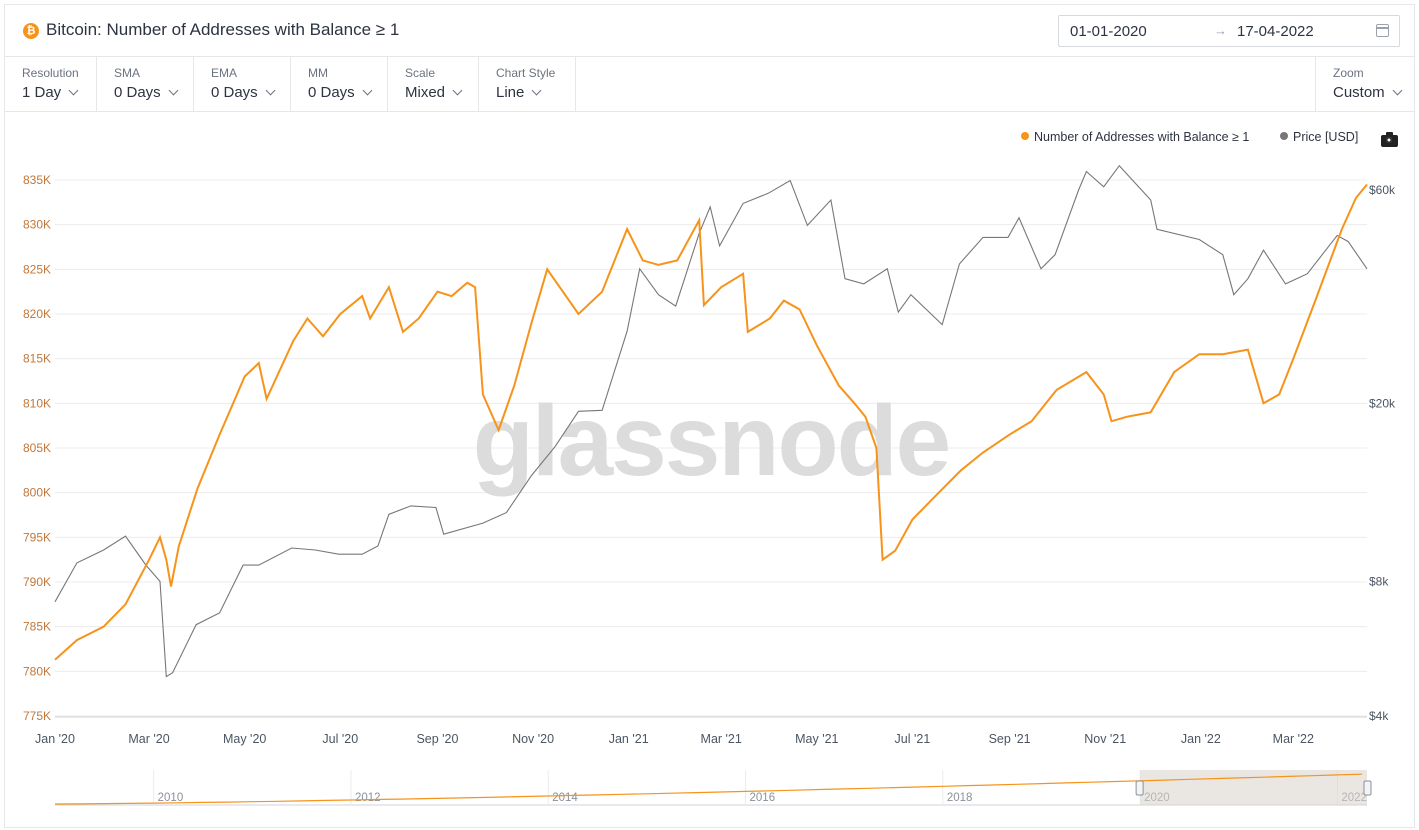 This screenshot has height=830, width=1419. I want to click on navigator-tick-label: 2018, so click(960, 798).